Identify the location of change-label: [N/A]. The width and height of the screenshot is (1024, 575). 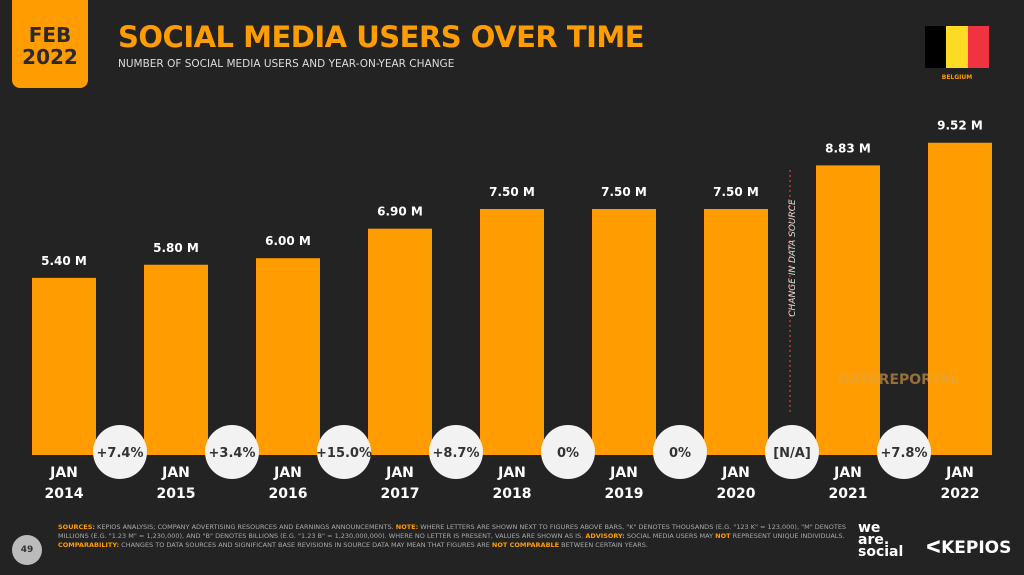
(792, 453).